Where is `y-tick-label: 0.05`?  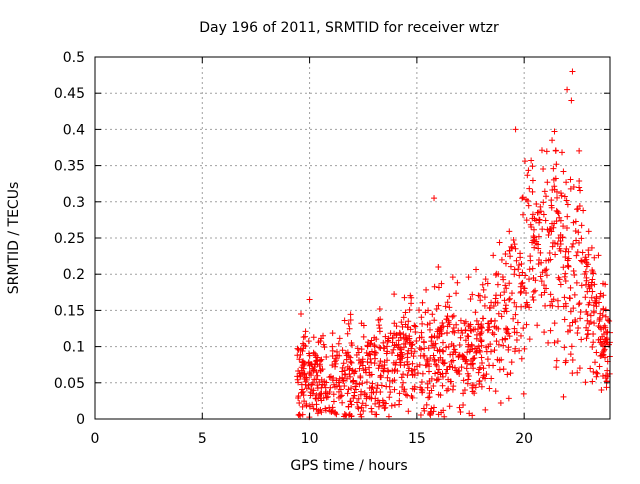 y-tick-label: 0.05 is located at coordinates (69, 384).